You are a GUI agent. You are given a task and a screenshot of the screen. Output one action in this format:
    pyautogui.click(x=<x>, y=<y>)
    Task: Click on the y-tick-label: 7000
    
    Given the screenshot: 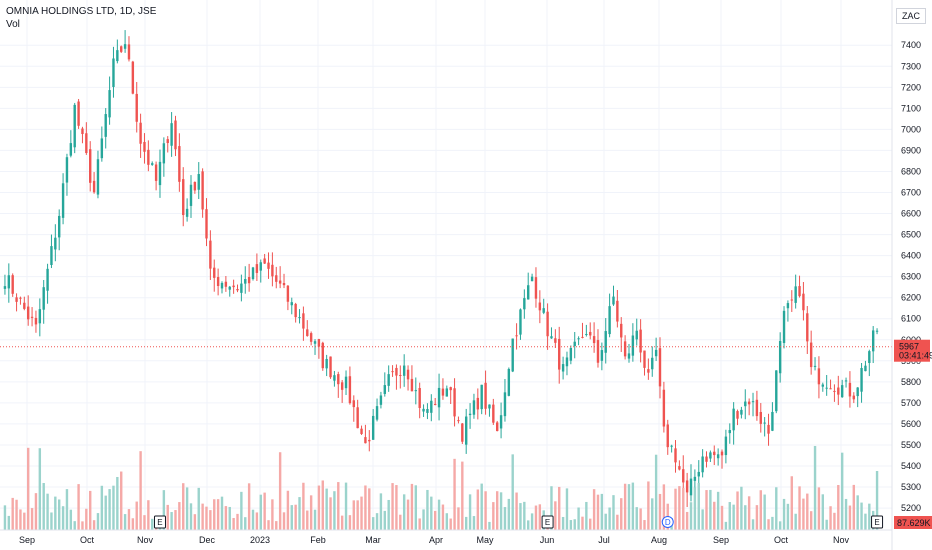 What is the action you would take?
    pyautogui.click(x=911, y=129)
    